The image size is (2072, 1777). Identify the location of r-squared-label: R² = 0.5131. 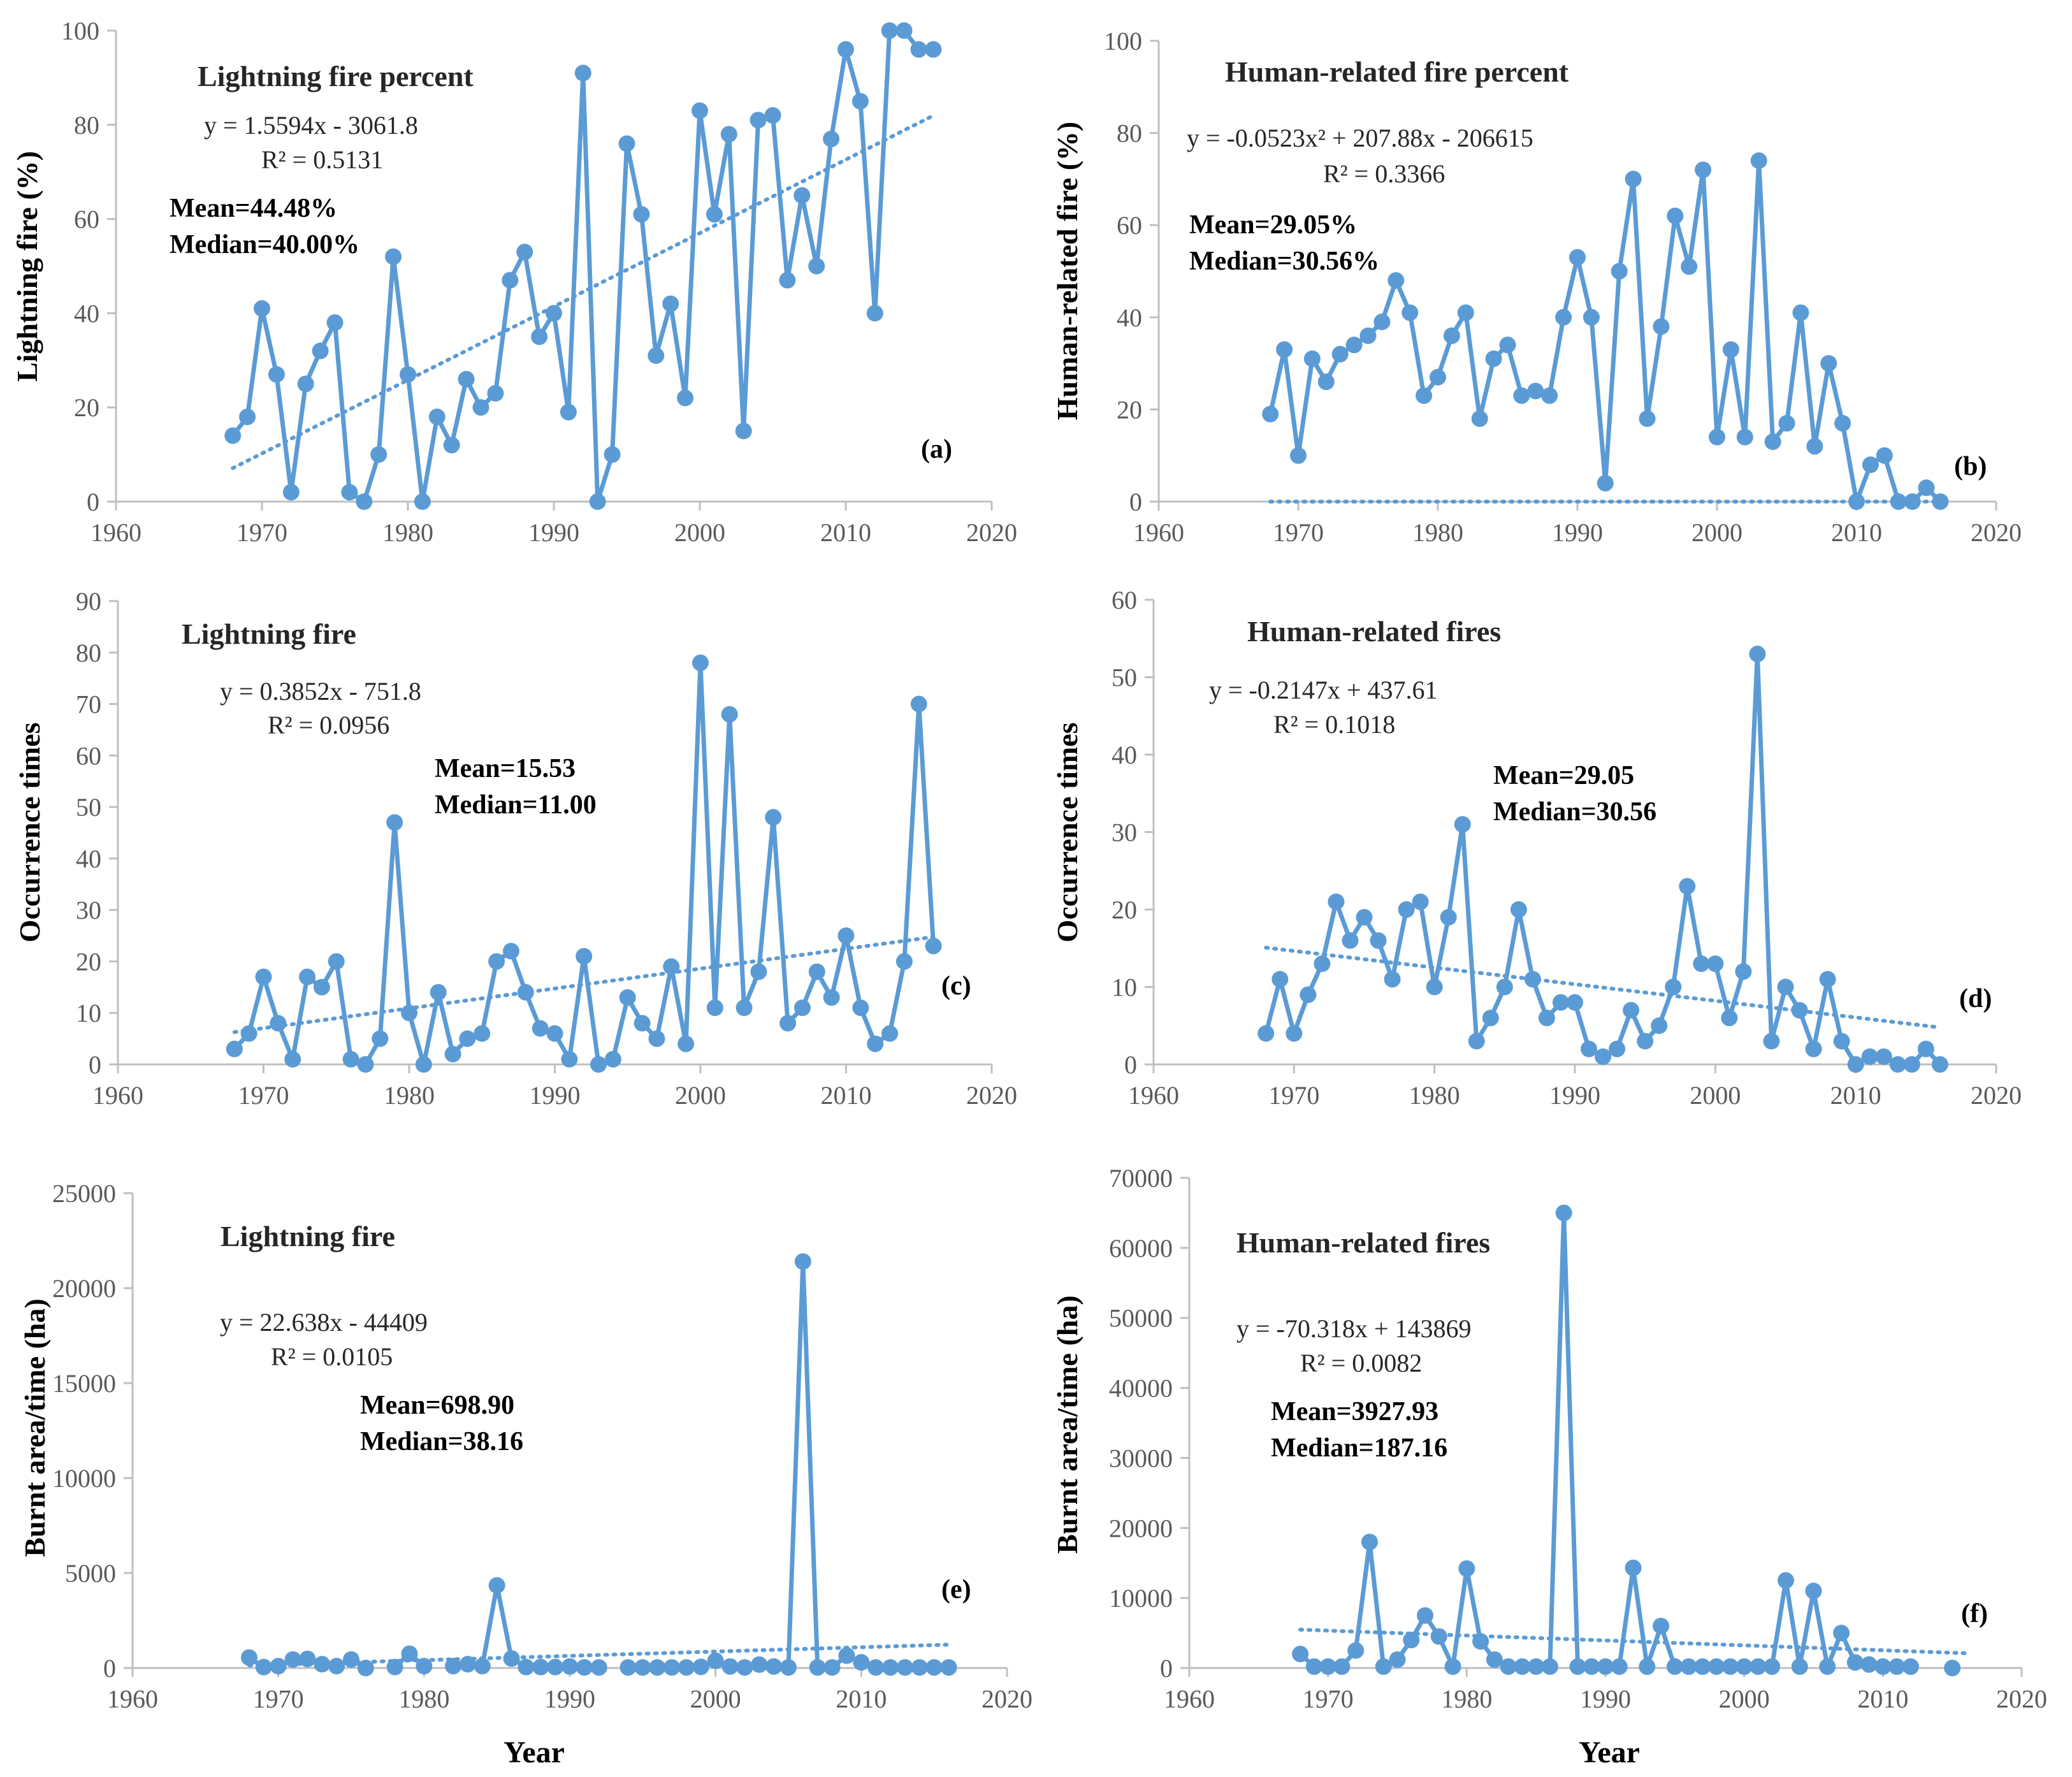
(322, 159).